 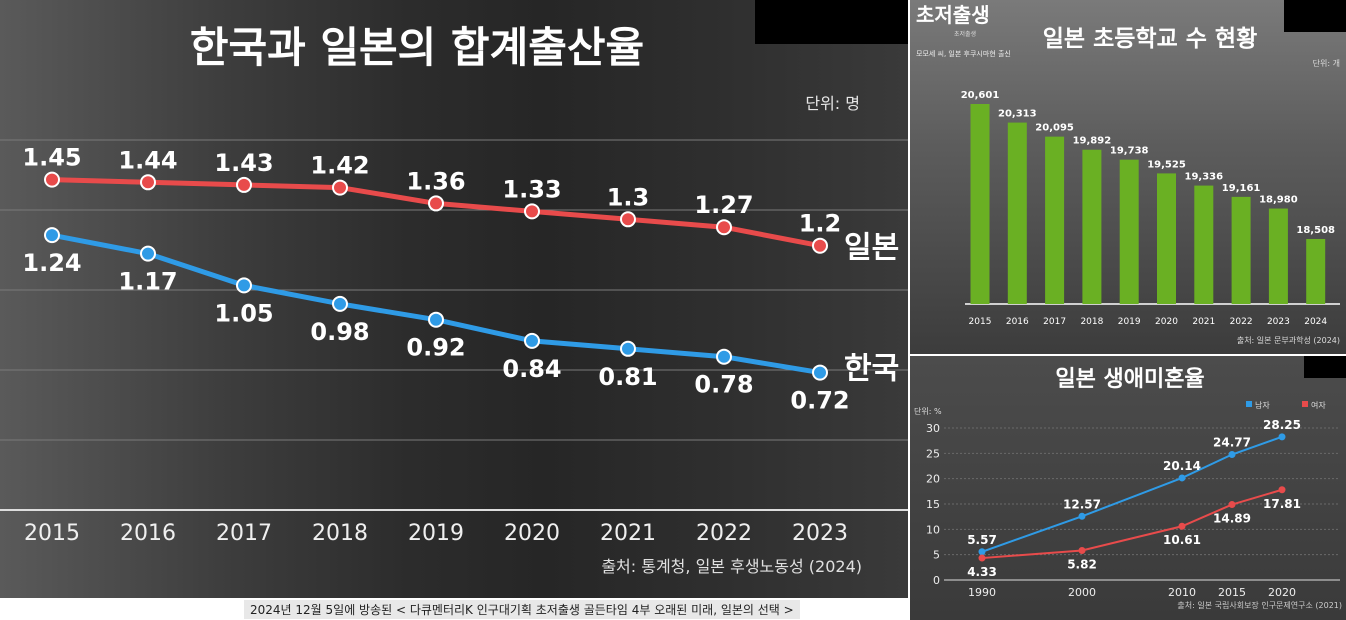 What do you see at coordinates (244, 533) in the screenshot?
I see `x-tick-label: 2017` at bounding box center [244, 533].